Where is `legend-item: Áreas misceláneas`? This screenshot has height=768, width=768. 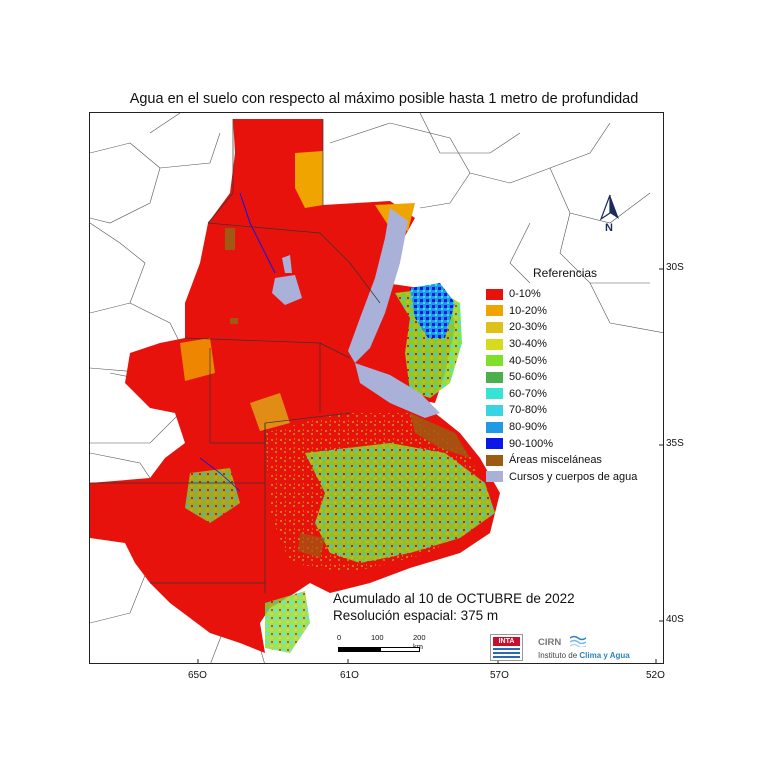
legend-item: Áreas misceláneas is located at coordinates (576, 460).